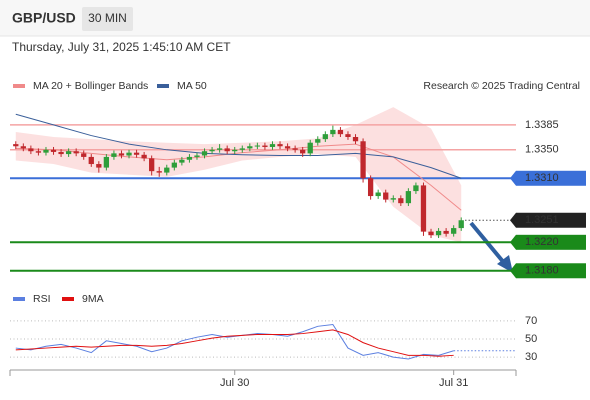 Image resolution: width=590 pixels, height=400 pixels. What do you see at coordinates (542, 125) in the screenshot?
I see `level-label: 1.3385` at bounding box center [542, 125].